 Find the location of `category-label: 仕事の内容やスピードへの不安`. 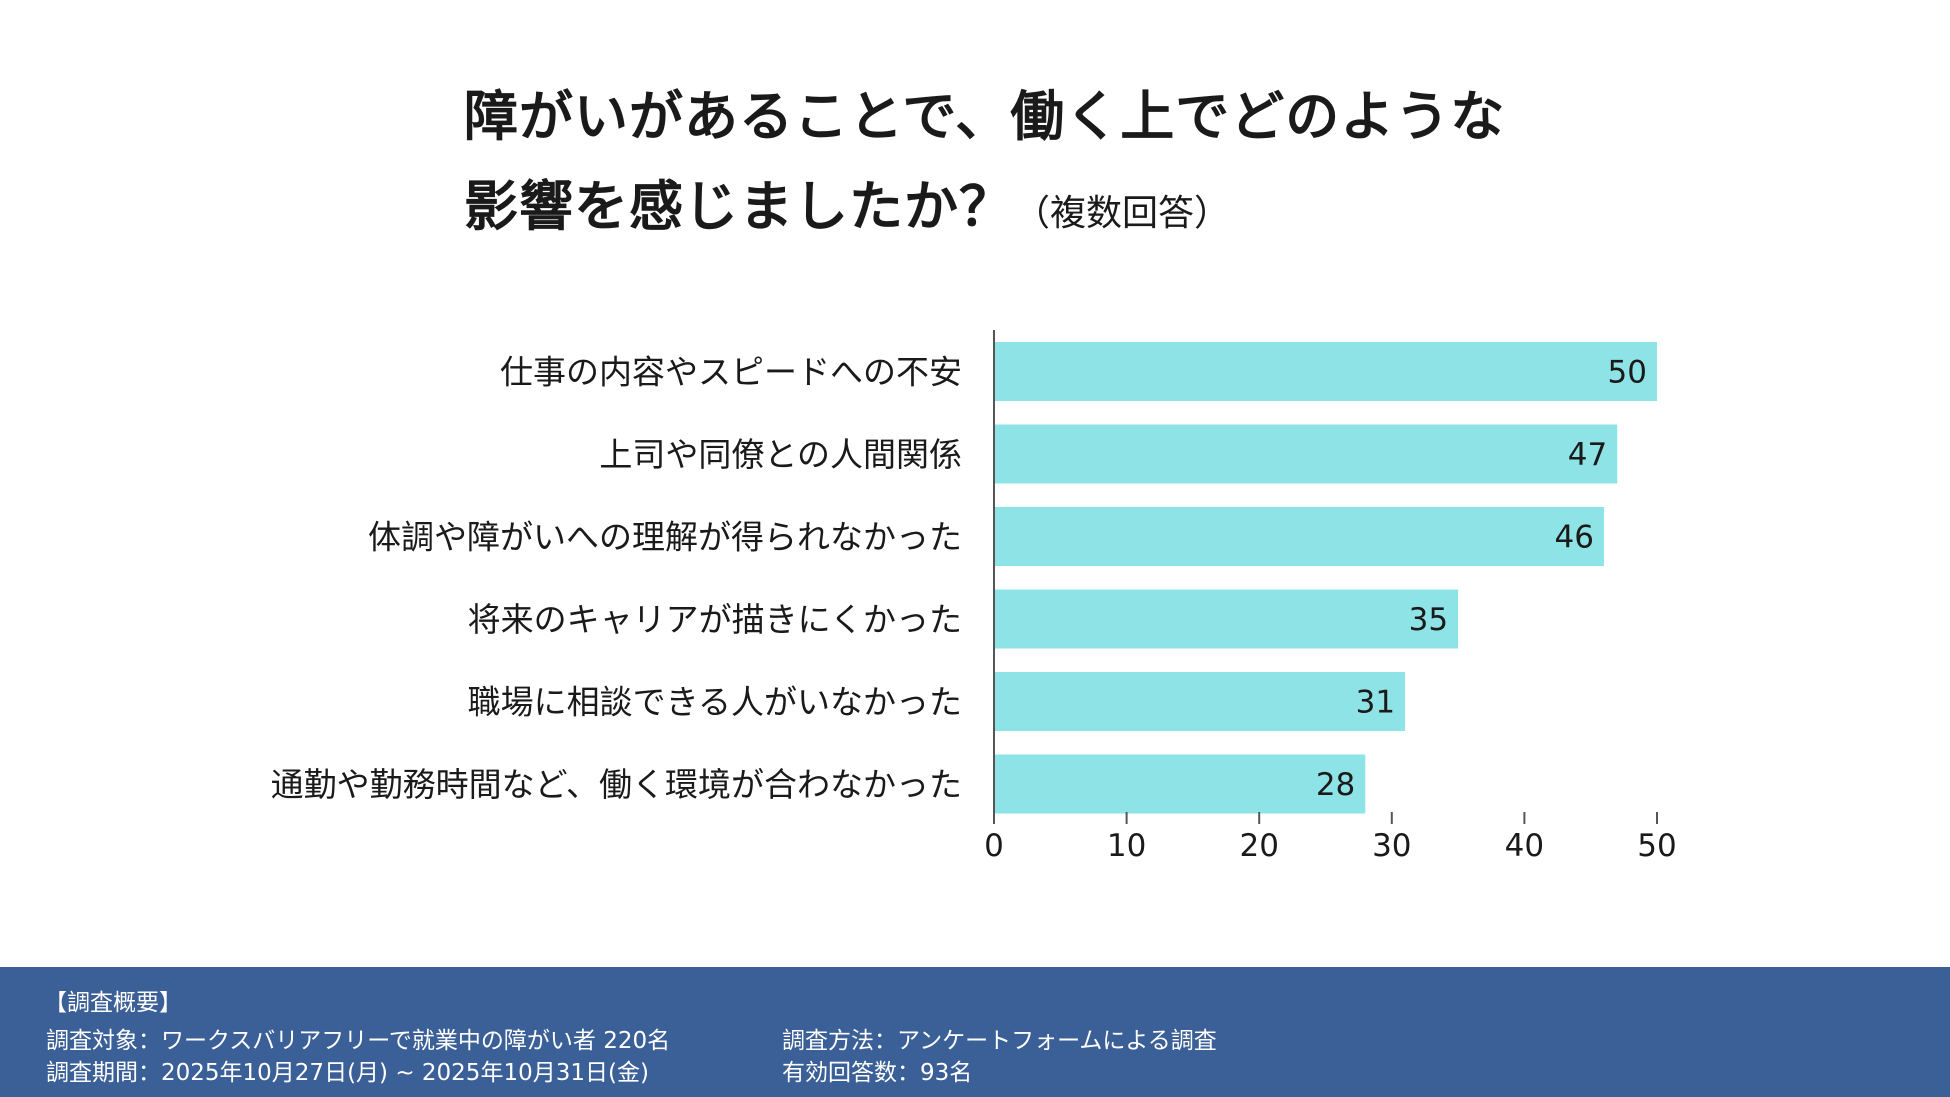

category-label: 仕事の内容やスピードへの不安 is located at coordinates (731, 372).